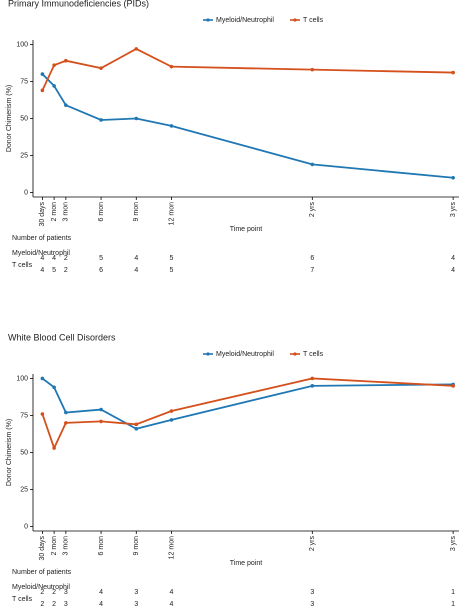 This screenshot has width=474, height=607. What do you see at coordinates (101, 212) in the screenshot?
I see `x-tick-label: 6 mon` at bounding box center [101, 212].